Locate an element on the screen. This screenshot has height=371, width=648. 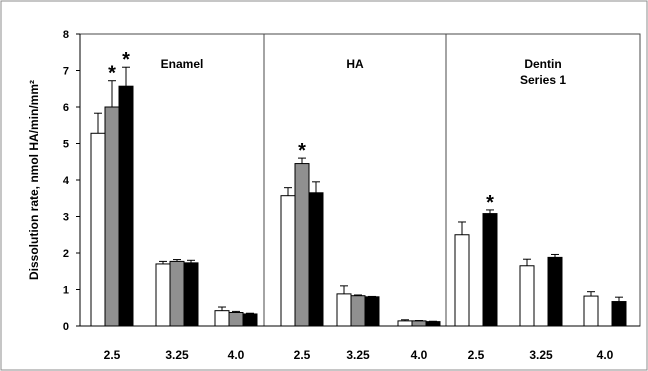
y-tick-label: 0 is located at coordinates (66, 327).